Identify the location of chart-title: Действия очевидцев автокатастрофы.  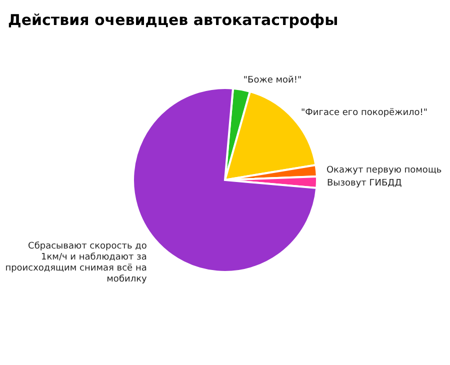
(173, 20).